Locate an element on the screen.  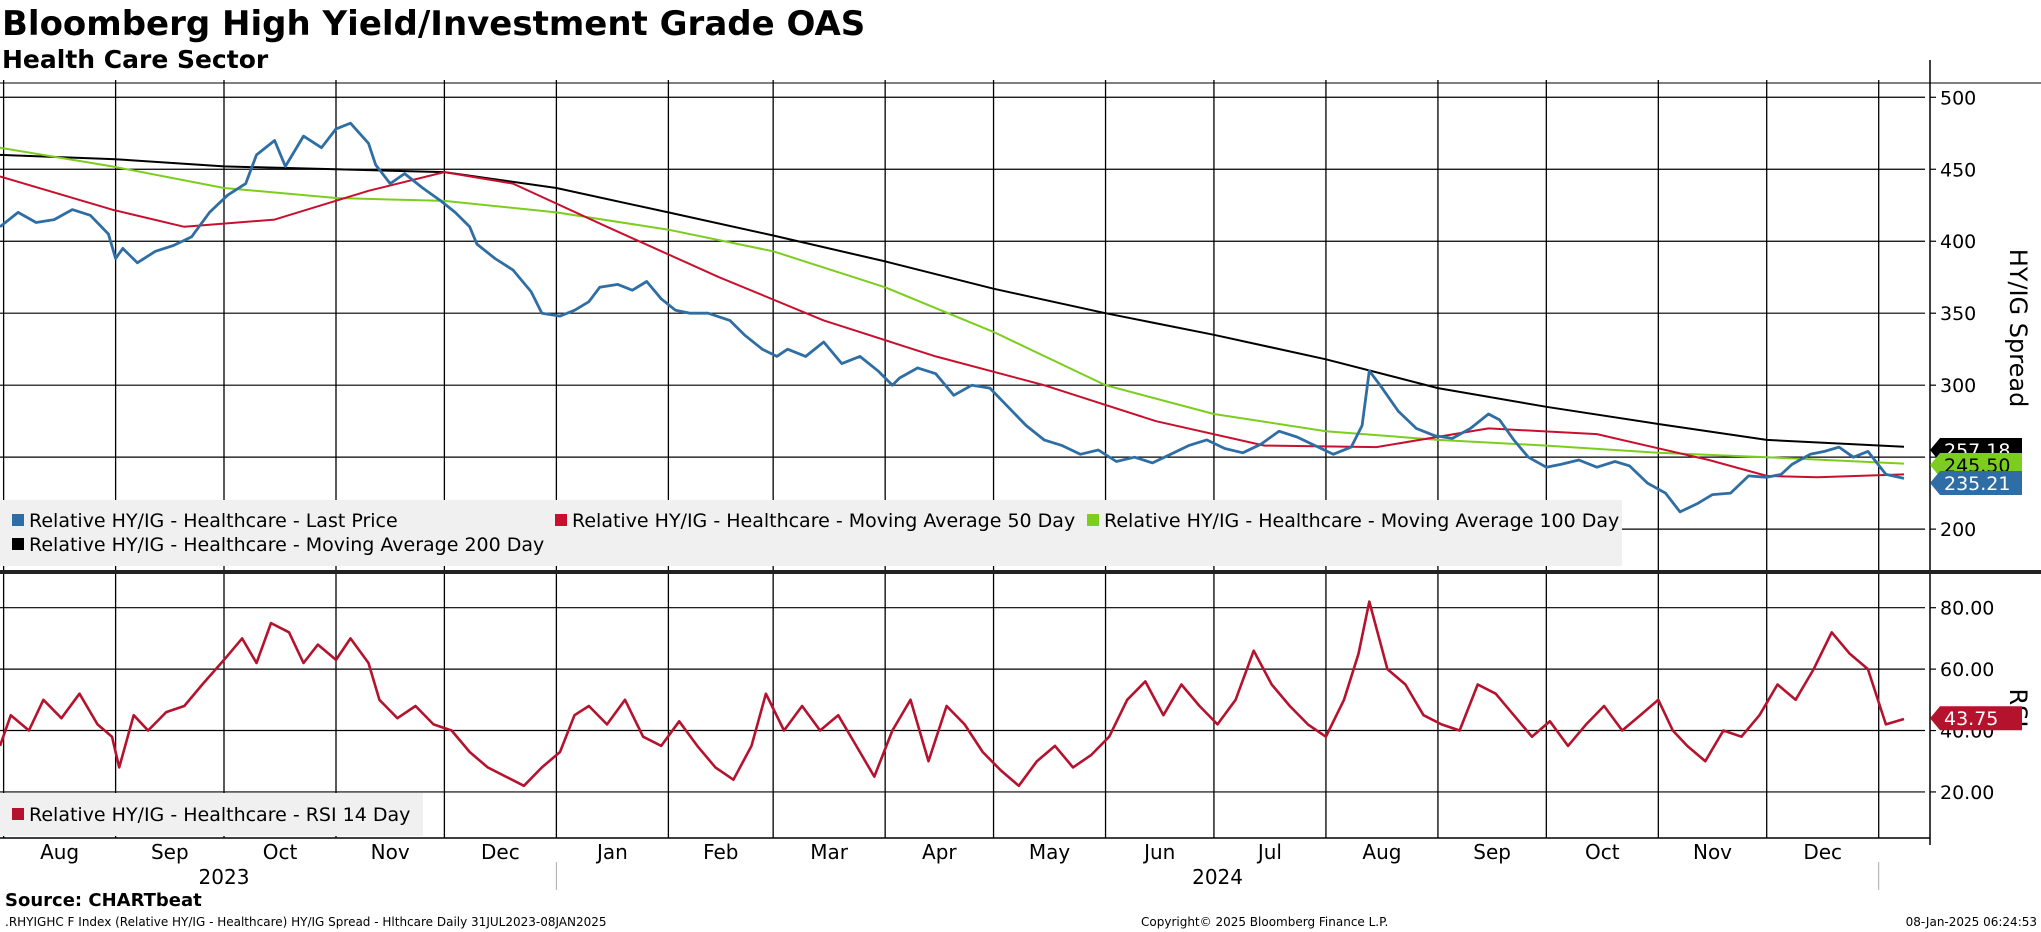
timestamp: 08-Jan-2025 06:24:53 is located at coordinates (1971, 922).